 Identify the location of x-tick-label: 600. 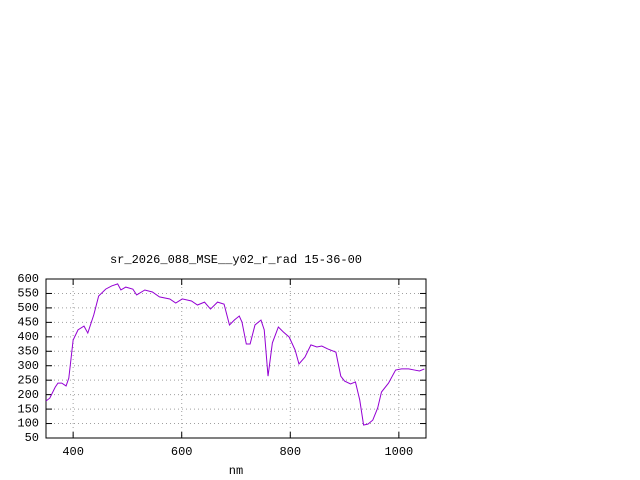
(182, 452).